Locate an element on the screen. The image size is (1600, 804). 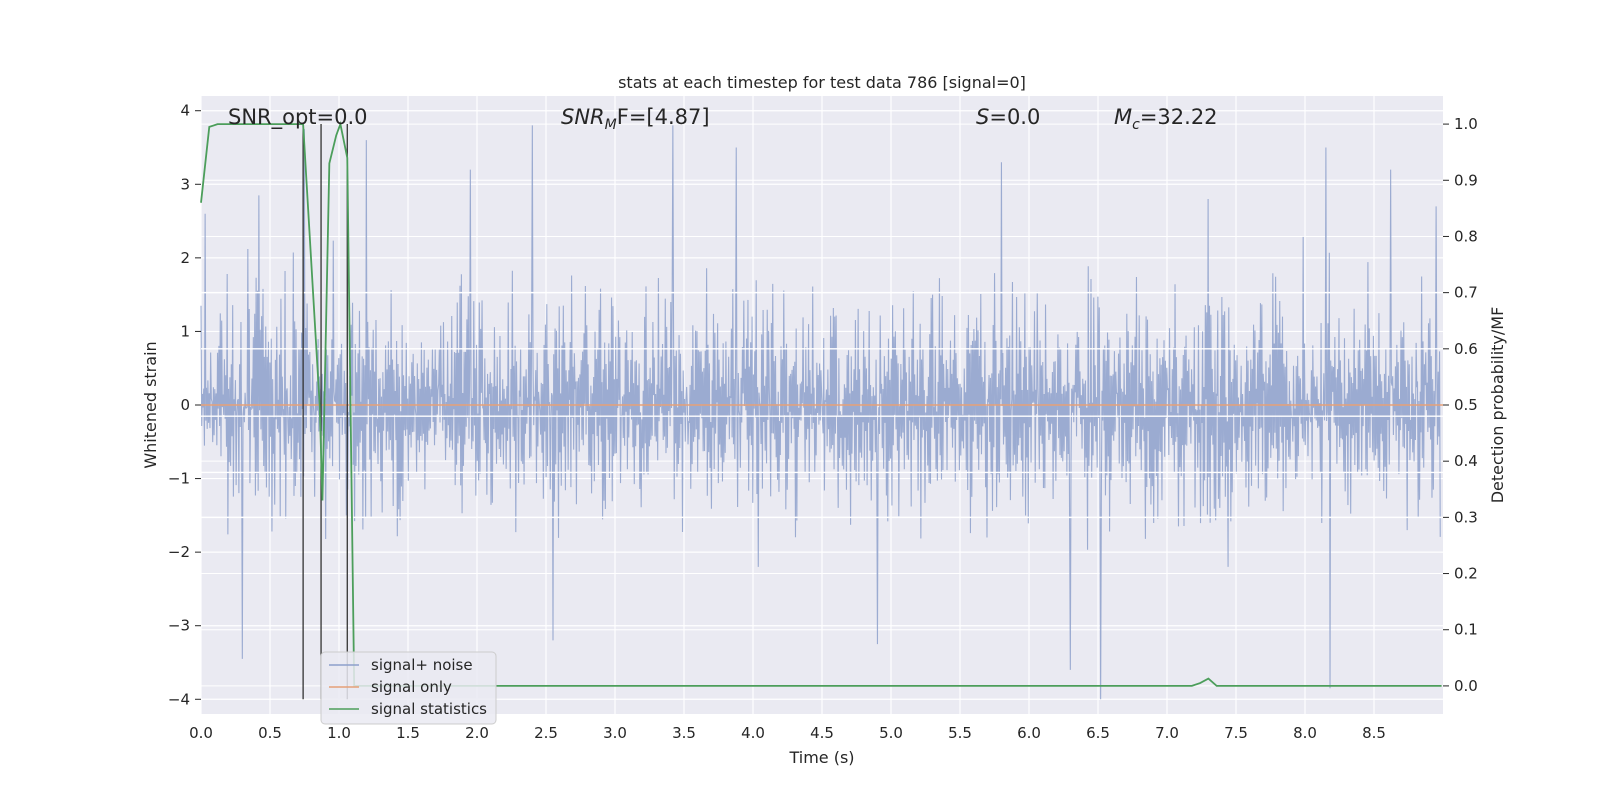
x-tick-label: 1.5 is located at coordinates (408, 733).